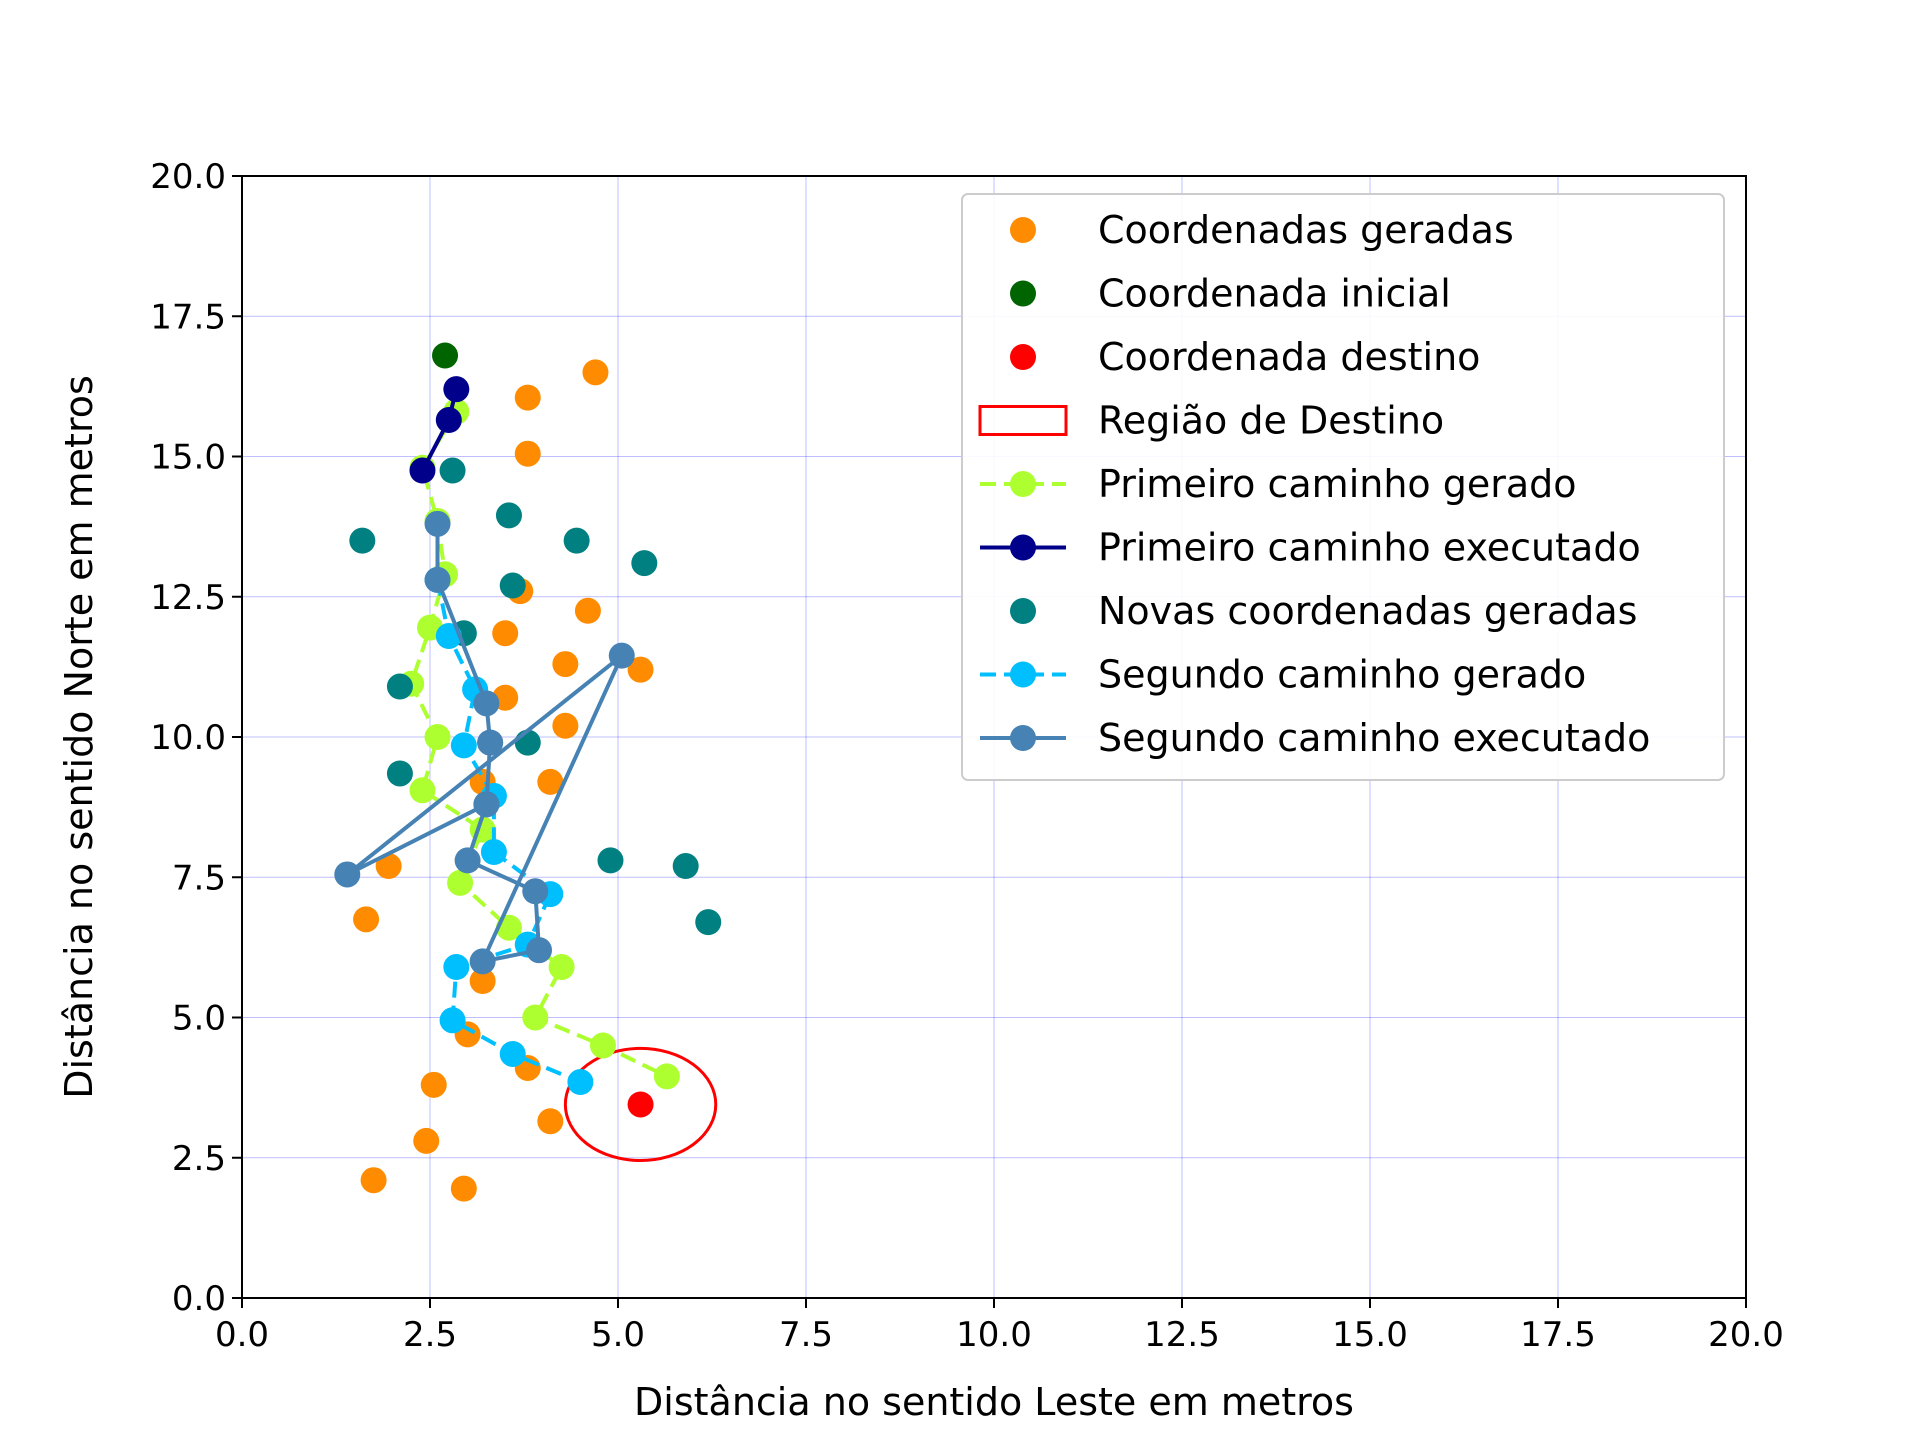 This screenshot has width=1920, height=1440. I want to click on legend-item: Novas coordenadas geradas, so click(1323, 611).